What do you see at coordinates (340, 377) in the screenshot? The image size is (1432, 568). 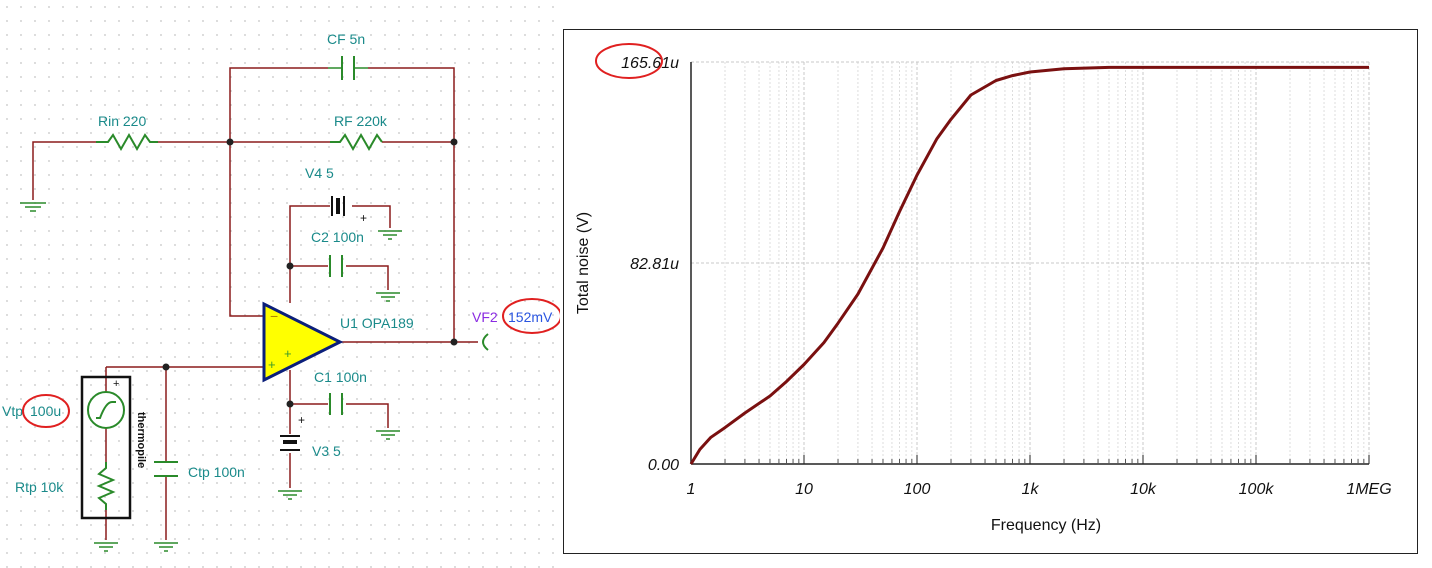 I see `c1-label: C1 100n` at bounding box center [340, 377].